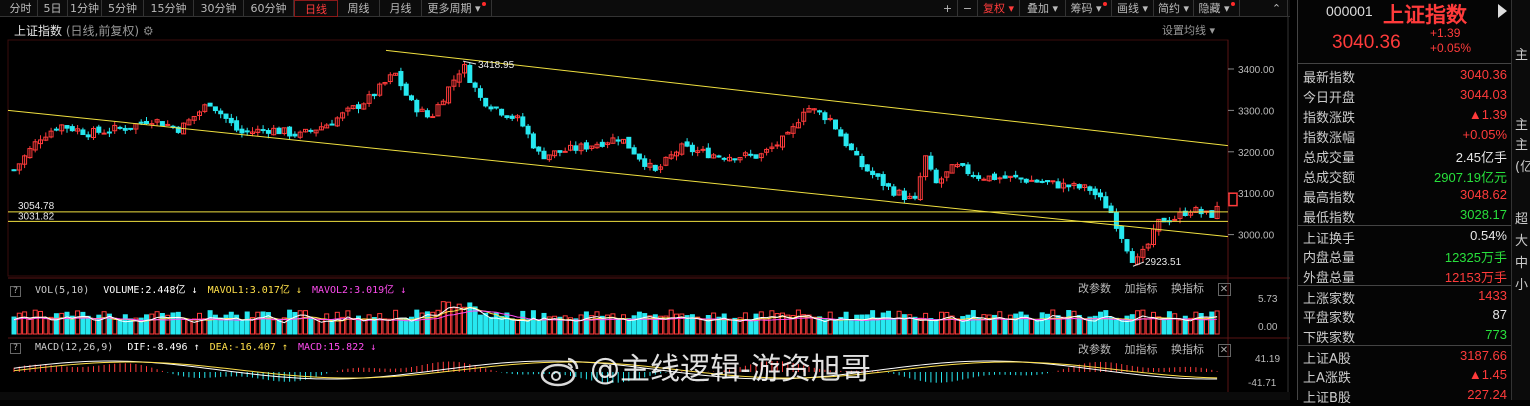  I want to click on tool-button-5: 画线 ▾, so click(1133, 8).